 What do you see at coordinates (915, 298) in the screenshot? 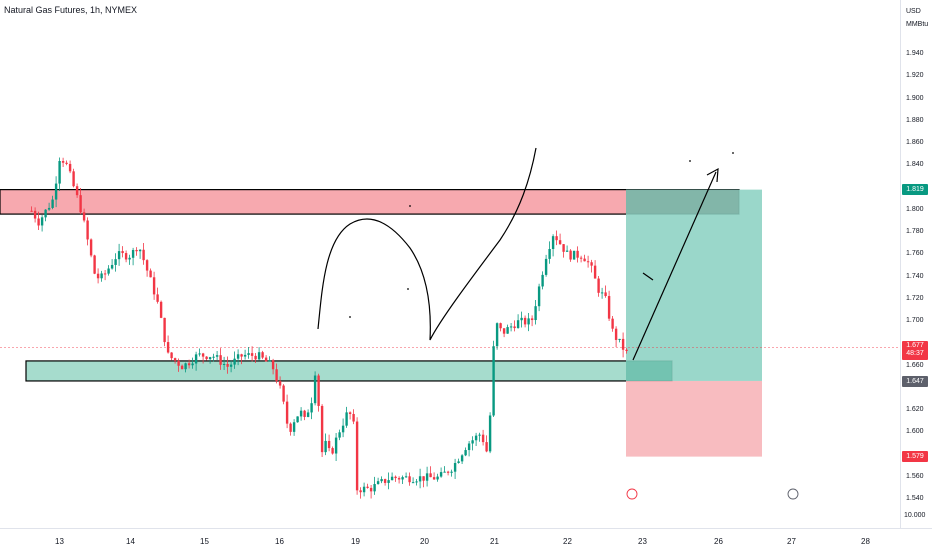
I see `price-tick: 1.720` at bounding box center [915, 298].